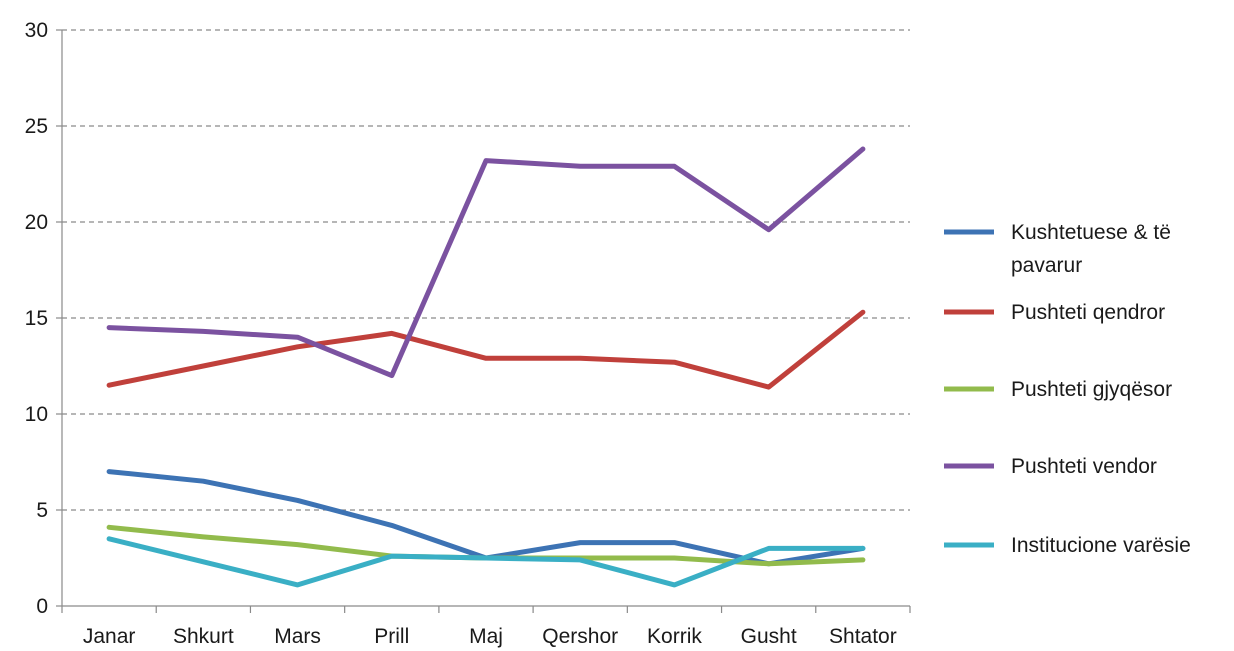  I want to click on x-tick-label: Korrik, so click(674, 636).